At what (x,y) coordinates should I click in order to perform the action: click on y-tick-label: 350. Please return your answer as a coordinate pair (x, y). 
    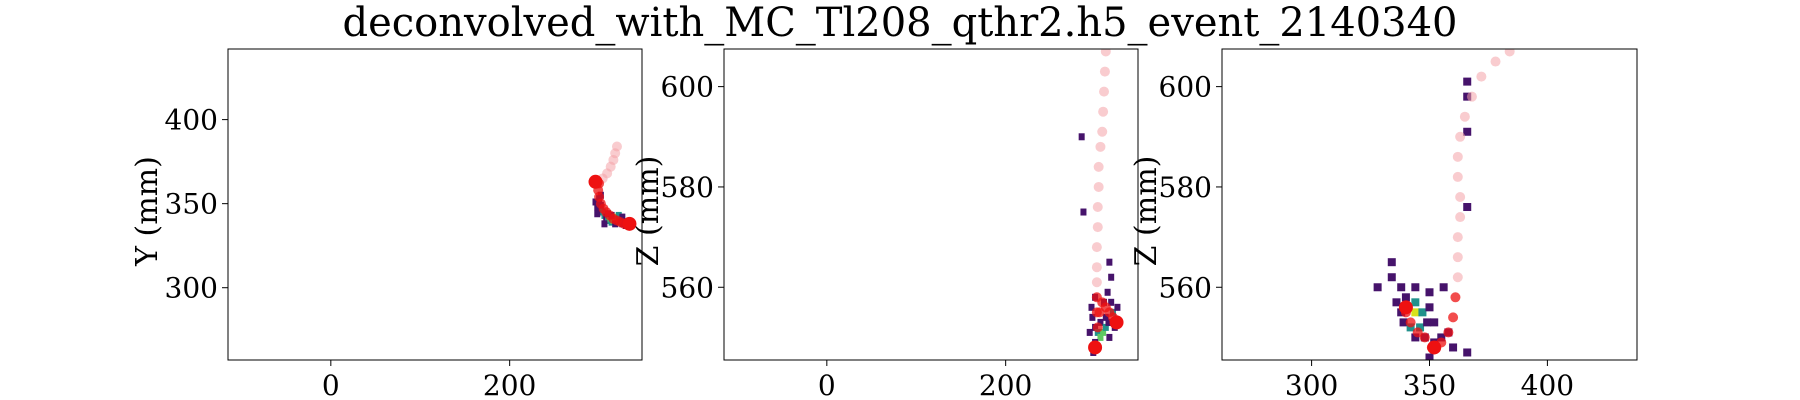
    Looking at the image, I should click on (191, 204).